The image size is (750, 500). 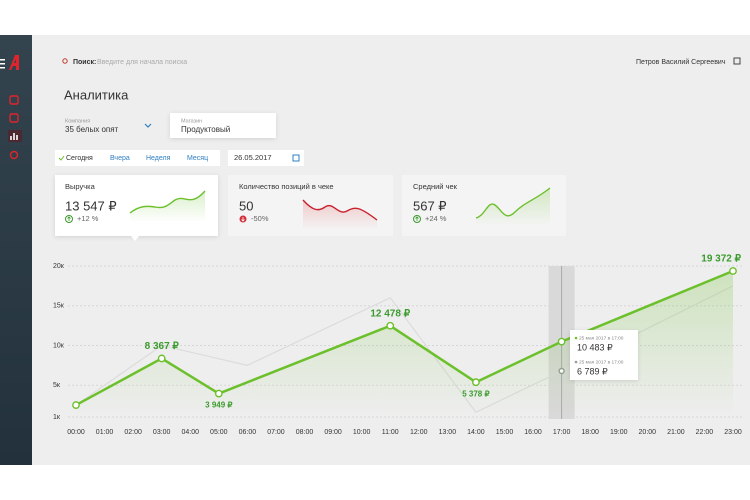 I want to click on period-tabs, so click(x=137, y=158).